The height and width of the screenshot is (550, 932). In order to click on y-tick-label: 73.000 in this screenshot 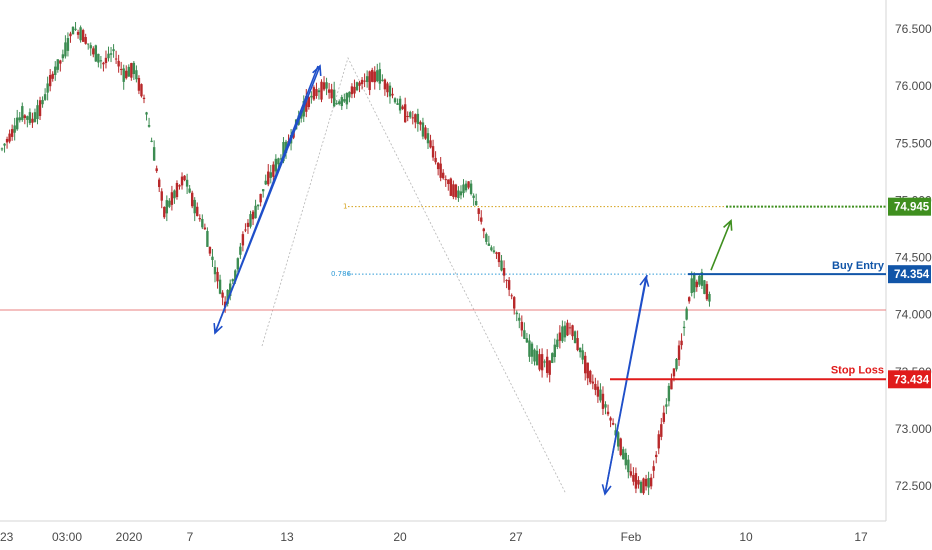, I will do `click(913, 429)`.